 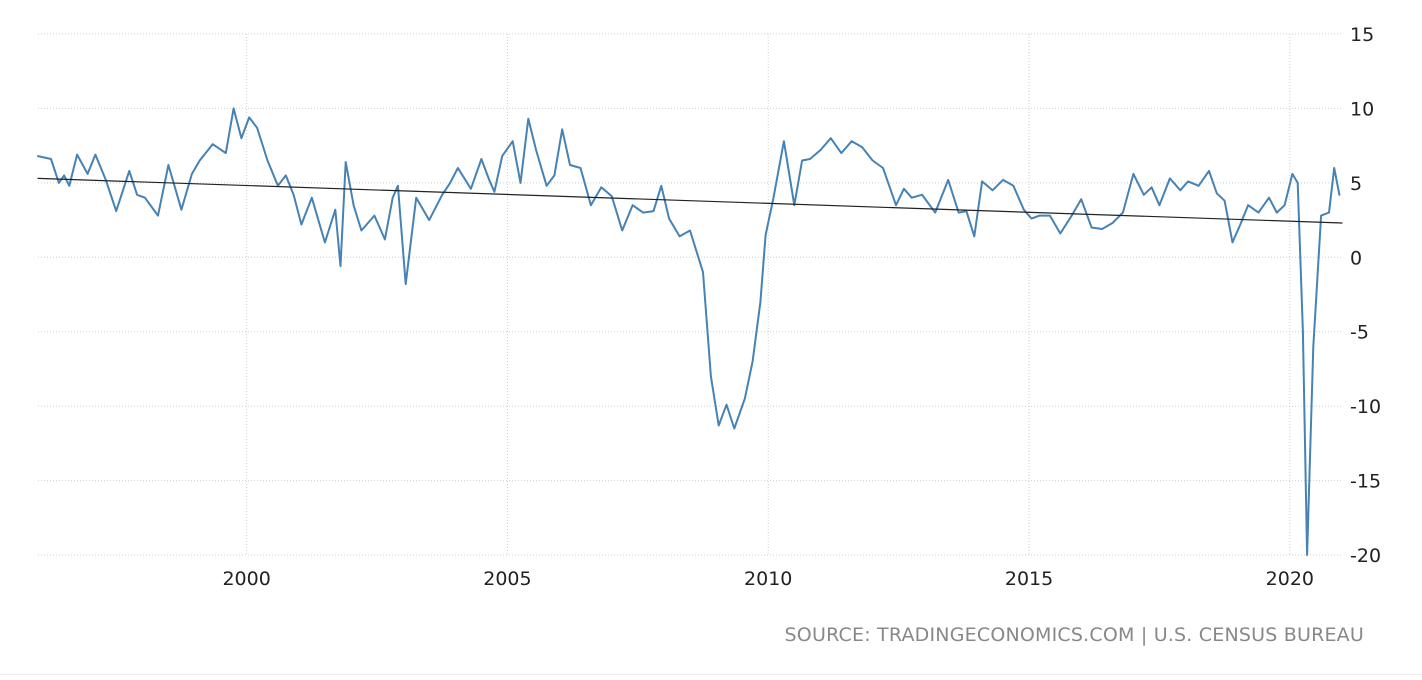 What do you see at coordinates (1356, 184) in the screenshot?
I see `y-tick-label: 5` at bounding box center [1356, 184].